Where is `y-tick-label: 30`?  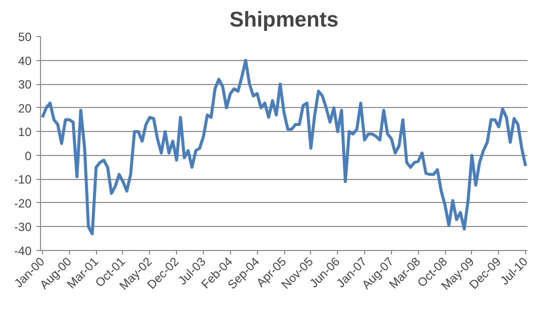
y-tick-label: 30 is located at coordinates (25, 85).